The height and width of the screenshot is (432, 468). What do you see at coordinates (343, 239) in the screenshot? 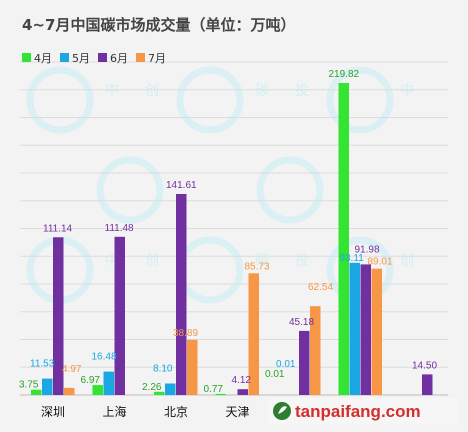
I see `bar-4月-group-6` at bounding box center [343, 239].